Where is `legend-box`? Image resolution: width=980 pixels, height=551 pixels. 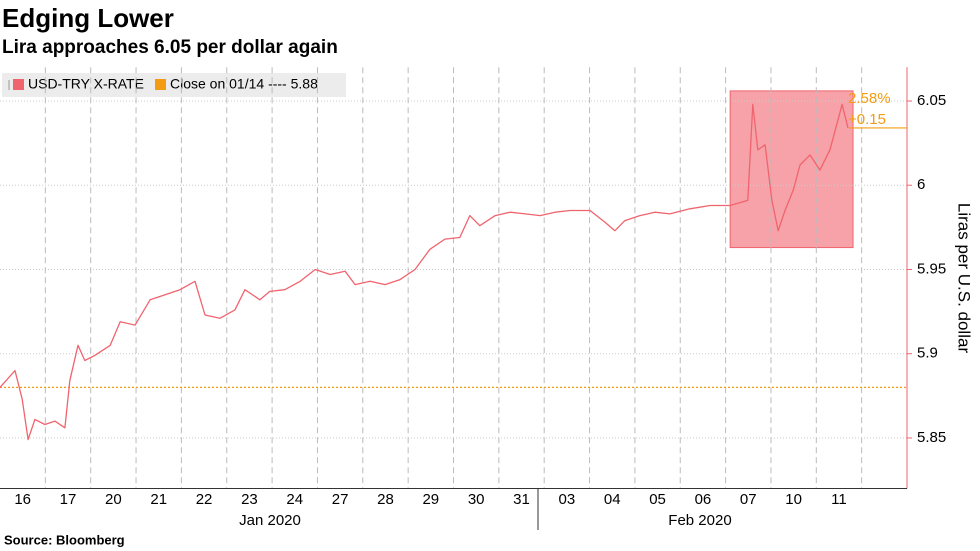 legend-box is located at coordinates (174, 85).